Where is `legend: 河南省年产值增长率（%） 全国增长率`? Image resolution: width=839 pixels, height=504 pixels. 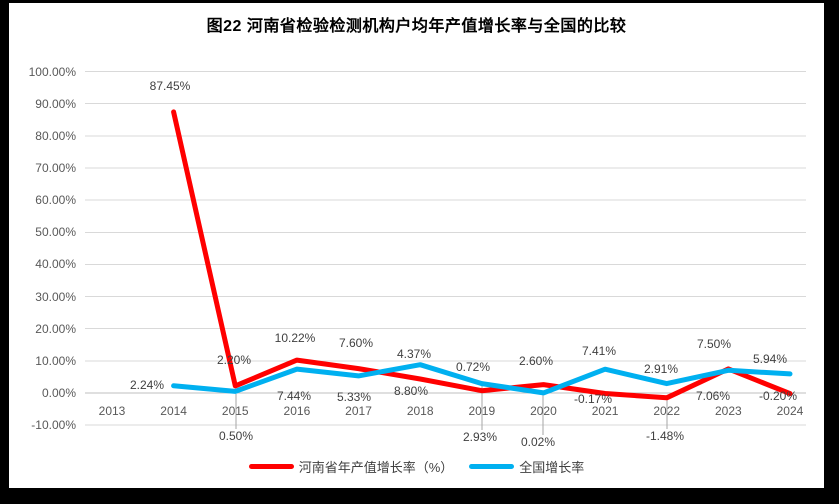
legend: 河南省年产值增长率（%） 全国增长率 is located at coordinates (416, 466).